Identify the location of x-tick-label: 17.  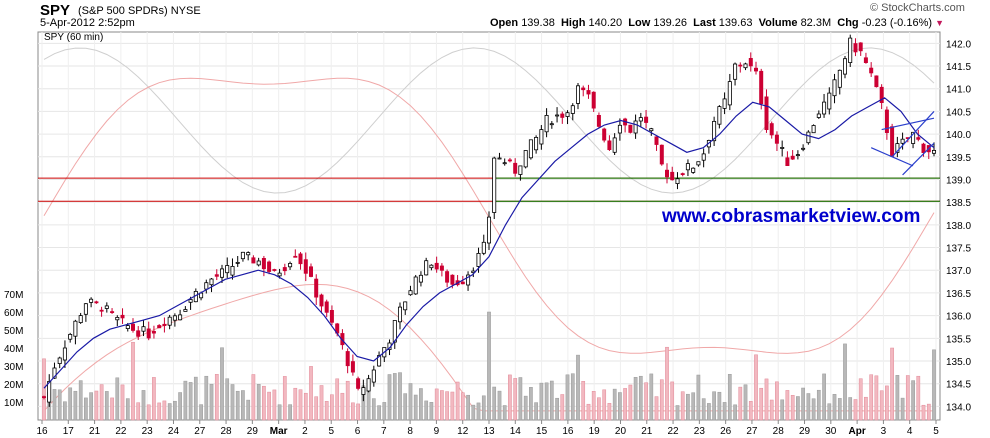
(69, 431).